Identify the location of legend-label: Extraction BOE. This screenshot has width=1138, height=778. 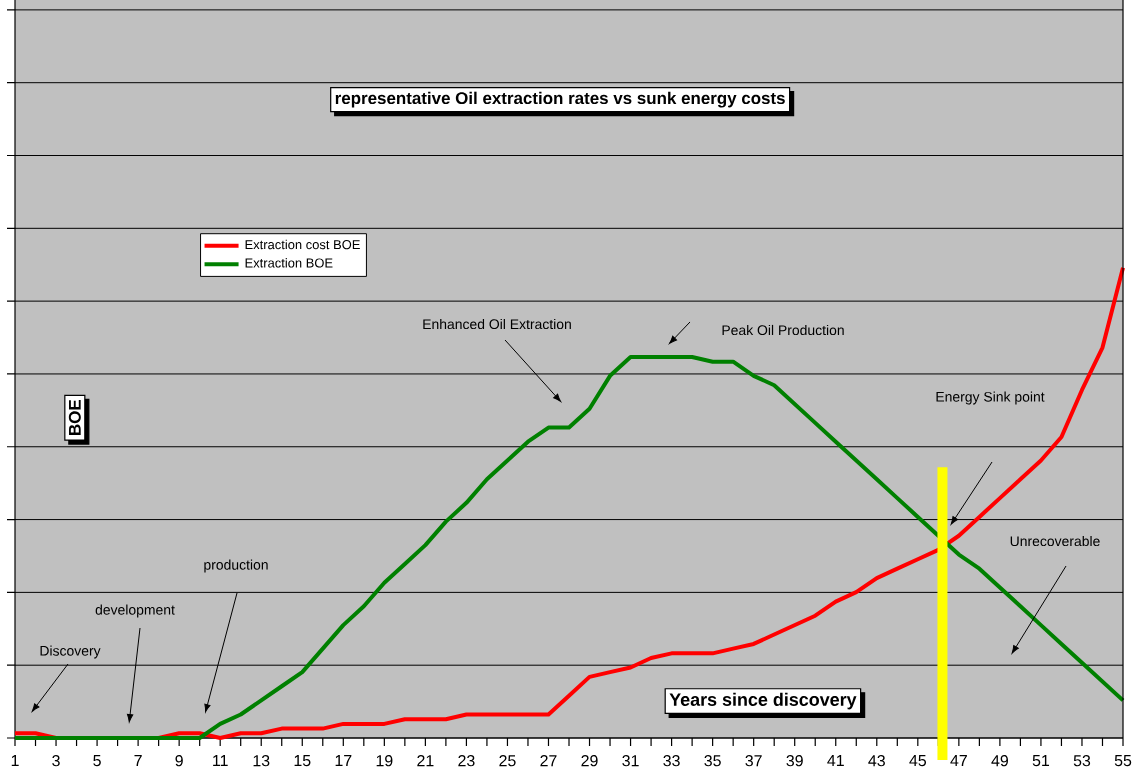
(289, 263).